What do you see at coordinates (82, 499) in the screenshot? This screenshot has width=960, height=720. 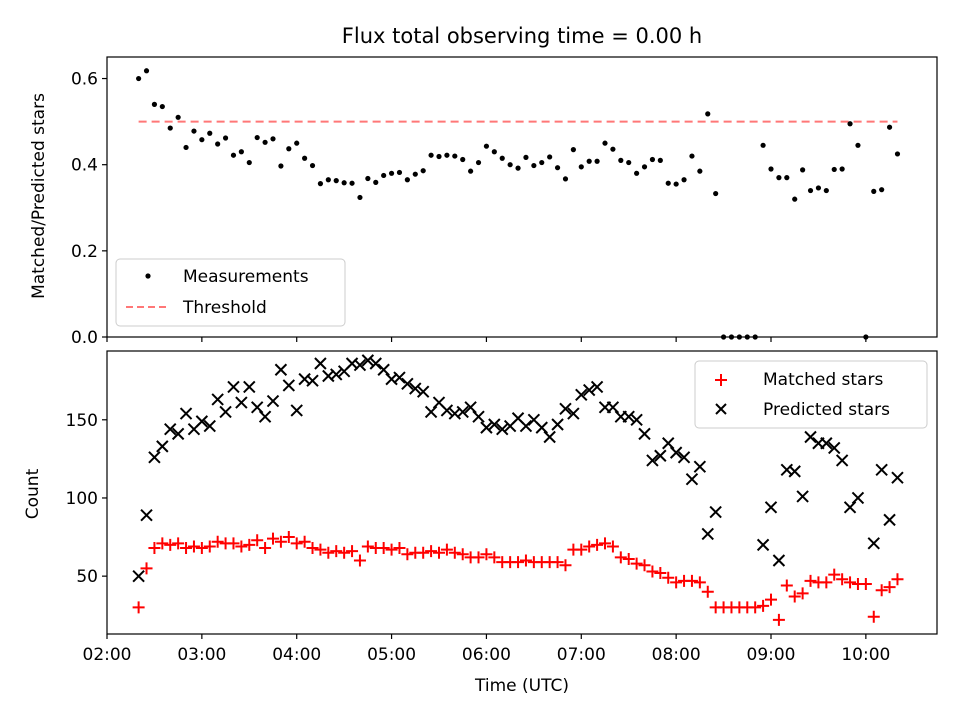 I see `bottom-y-tick-label: 100` at bounding box center [82, 499].